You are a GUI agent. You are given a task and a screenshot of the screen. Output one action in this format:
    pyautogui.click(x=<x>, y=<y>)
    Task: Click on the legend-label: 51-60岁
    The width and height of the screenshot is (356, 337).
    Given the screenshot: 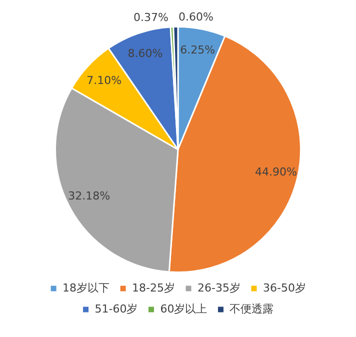 What is the action you would take?
    pyautogui.click(x=116, y=309)
    